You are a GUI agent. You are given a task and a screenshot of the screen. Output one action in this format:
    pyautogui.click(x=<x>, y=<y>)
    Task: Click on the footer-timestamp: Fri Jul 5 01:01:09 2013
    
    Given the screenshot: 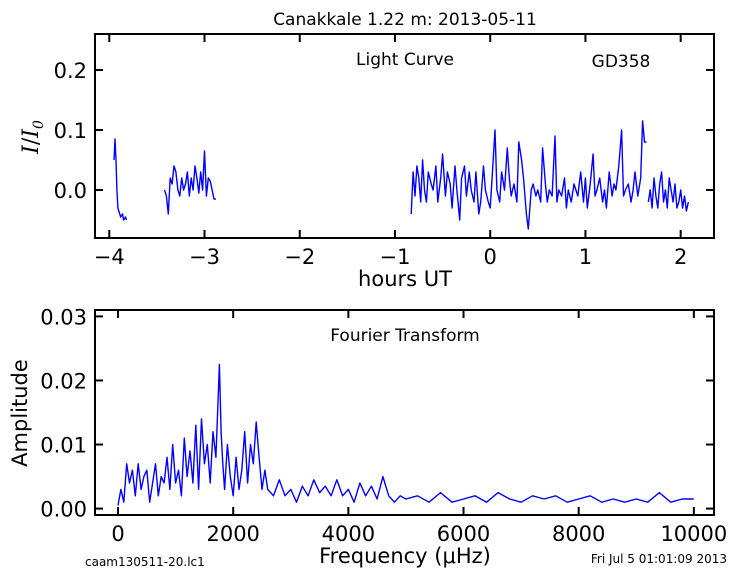 What is the action you would take?
    pyautogui.click(x=659, y=559)
    